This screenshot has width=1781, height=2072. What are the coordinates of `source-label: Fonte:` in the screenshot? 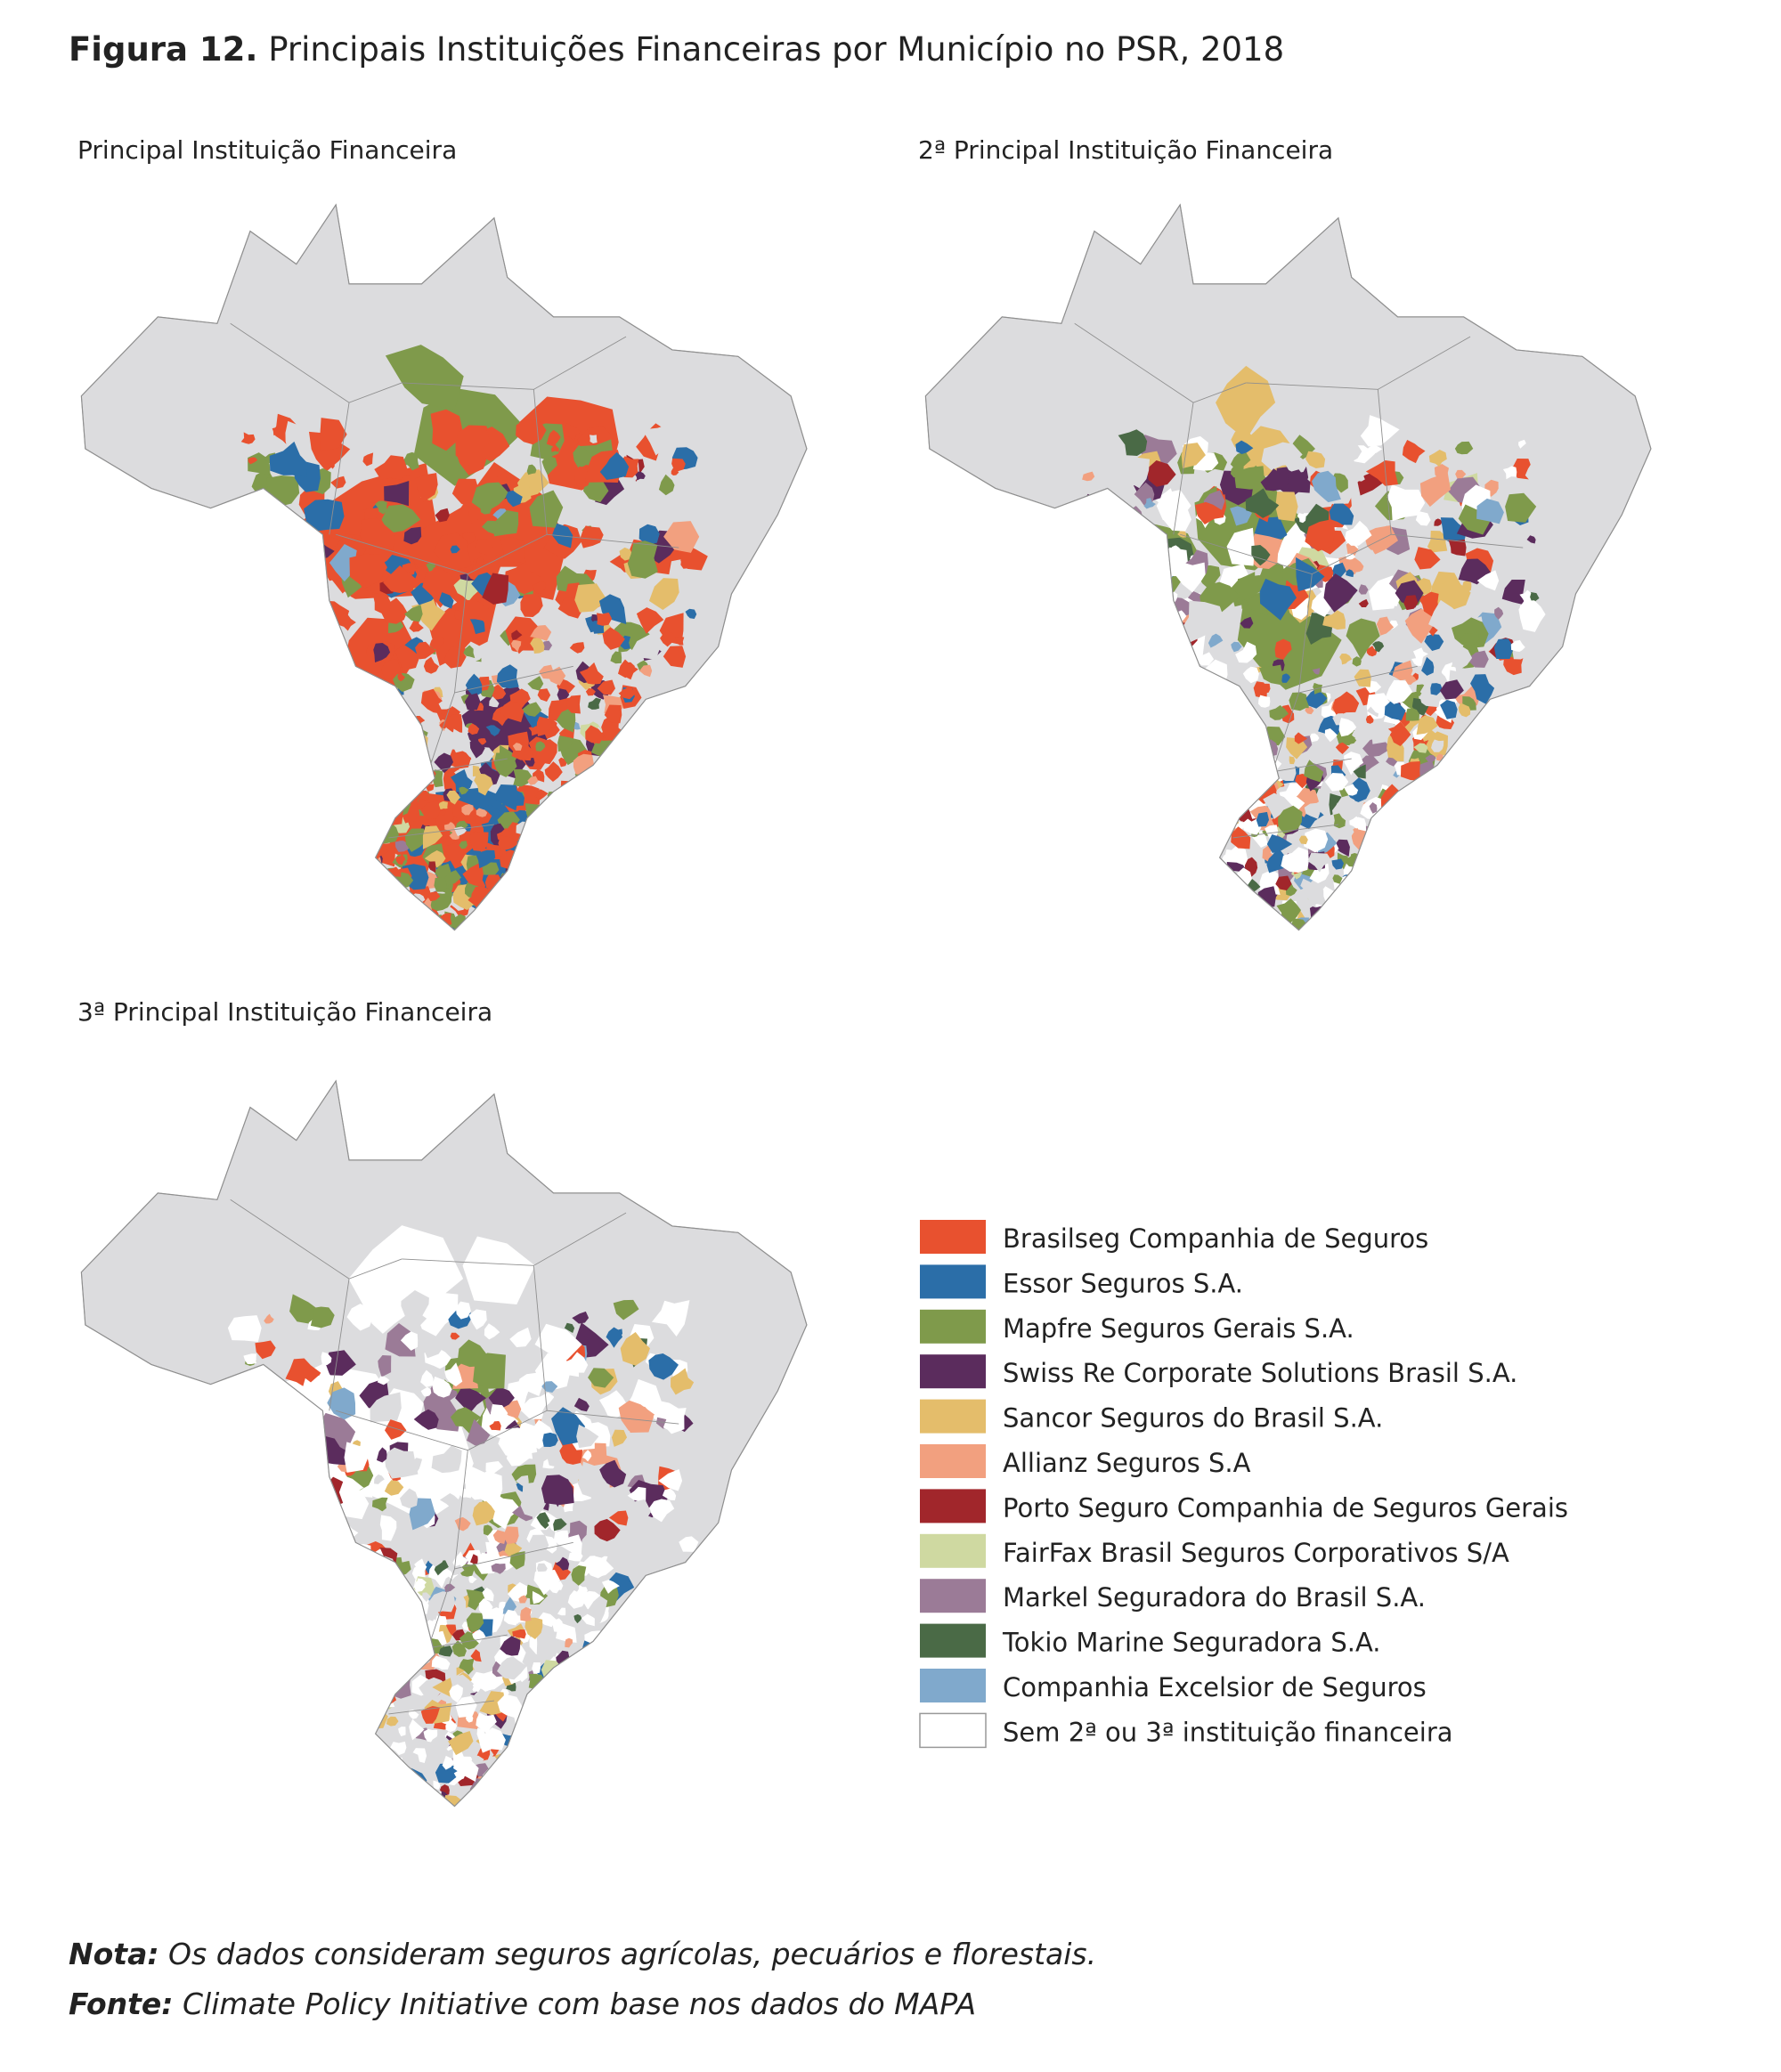 It's located at (121, 2004).